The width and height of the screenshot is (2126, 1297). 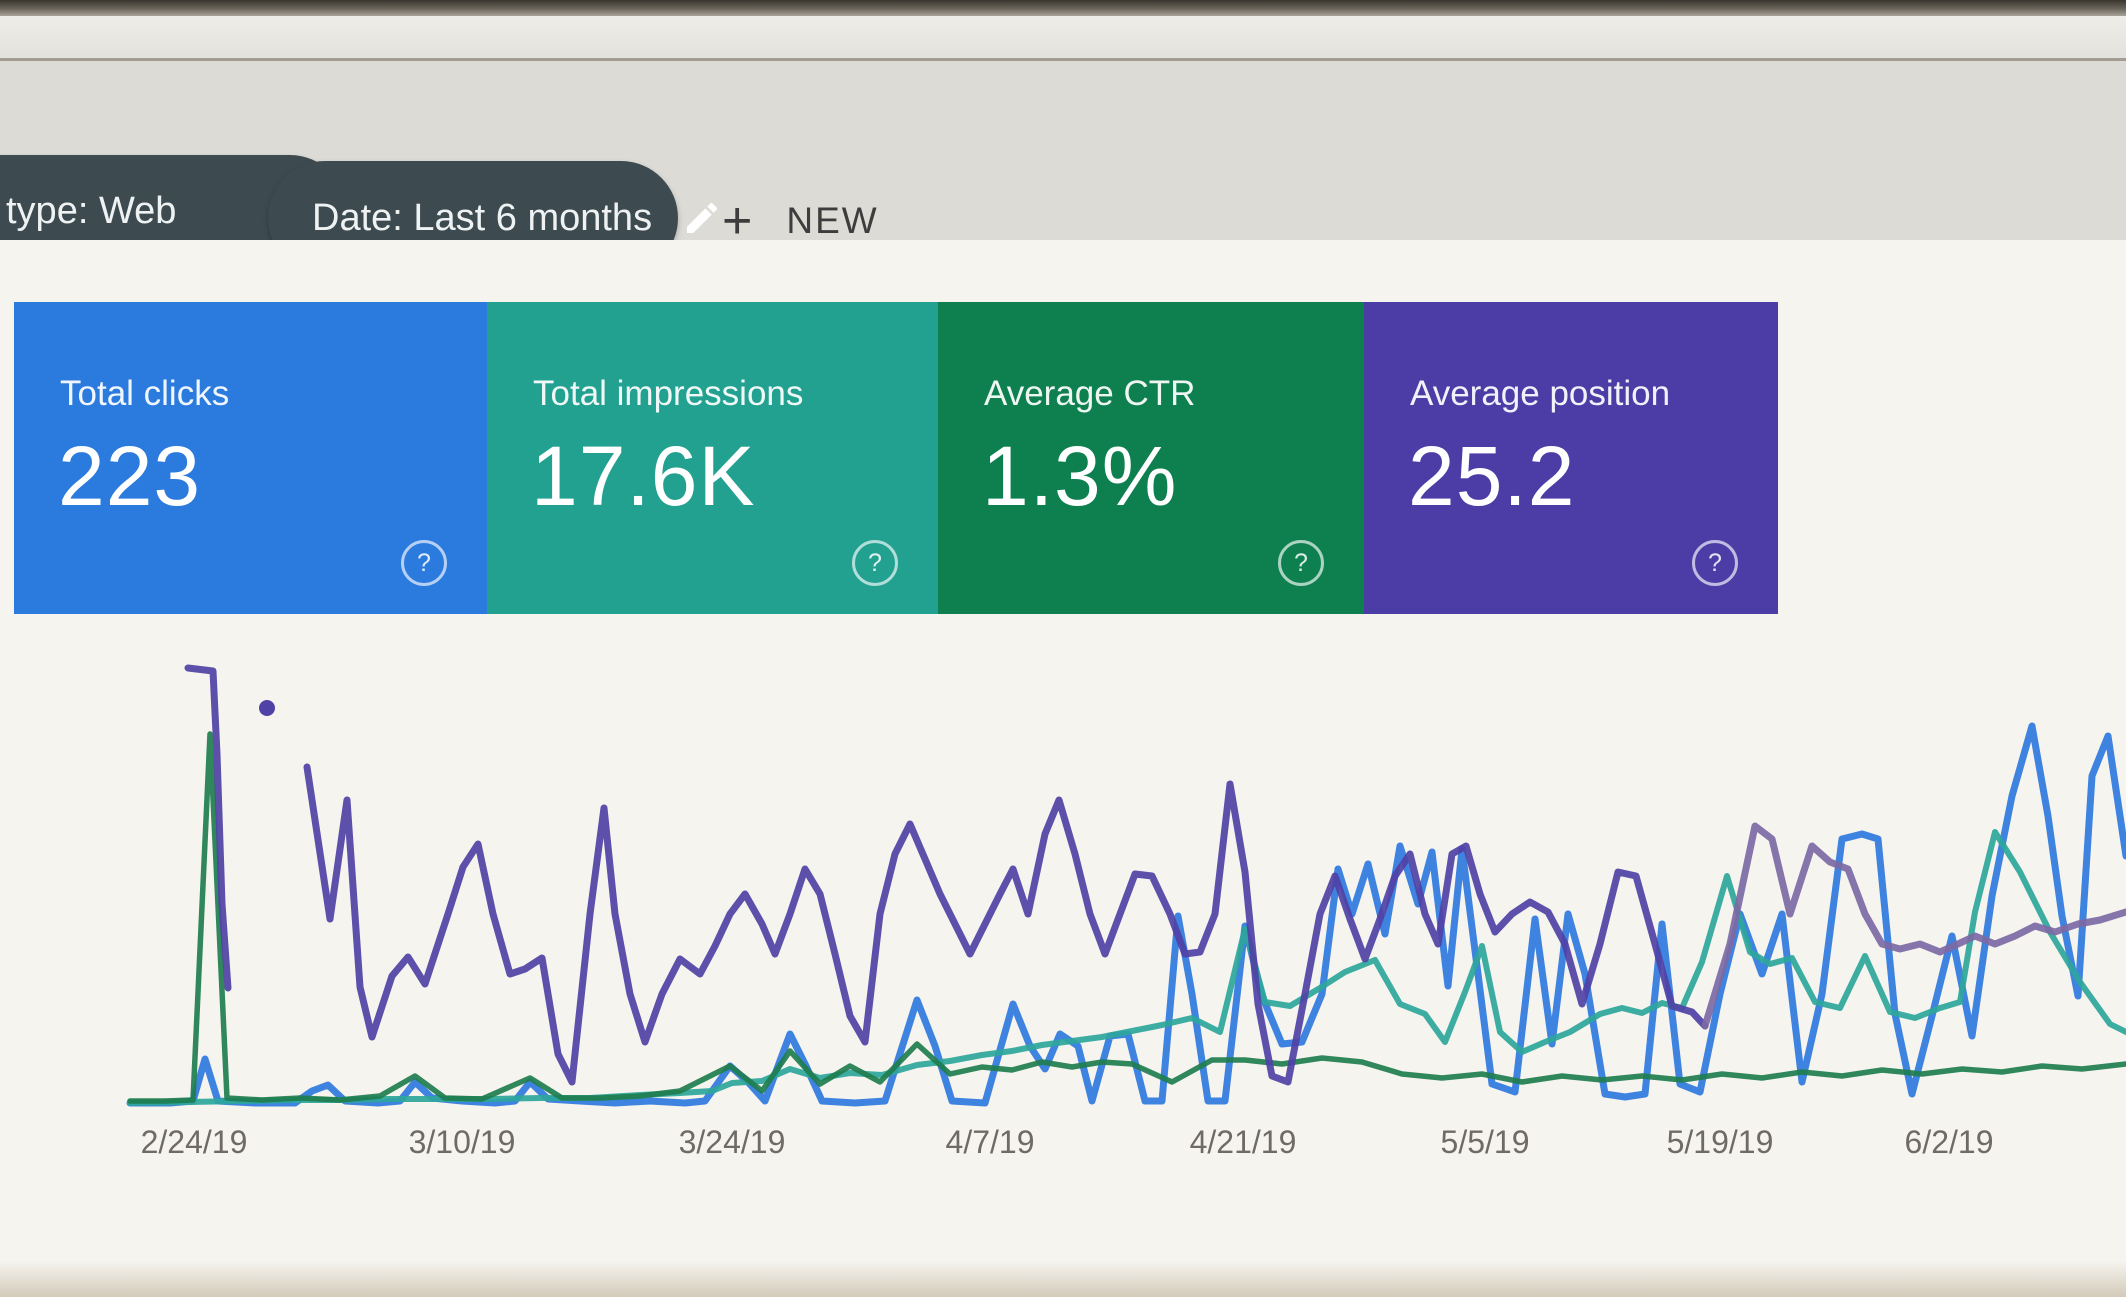 I want to click on metric-card-label: Total clicks, so click(x=145, y=393).